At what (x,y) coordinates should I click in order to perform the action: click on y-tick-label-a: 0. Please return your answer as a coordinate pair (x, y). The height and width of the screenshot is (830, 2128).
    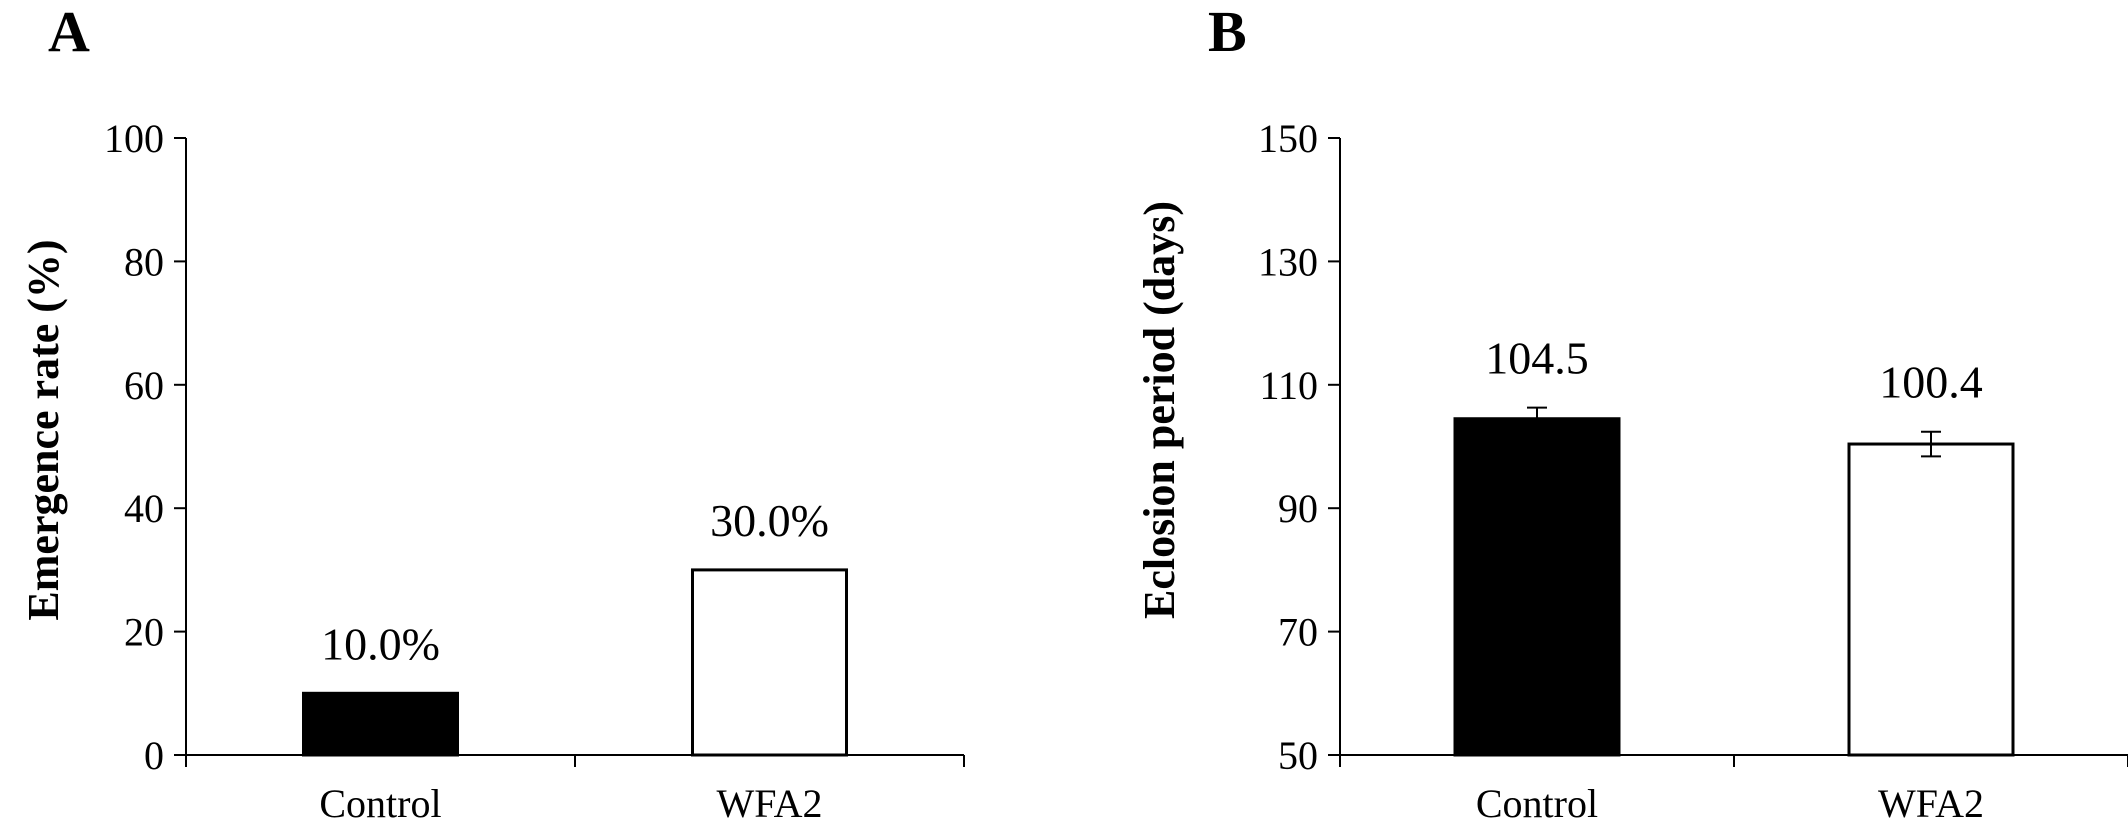
    Looking at the image, I should click on (154, 755).